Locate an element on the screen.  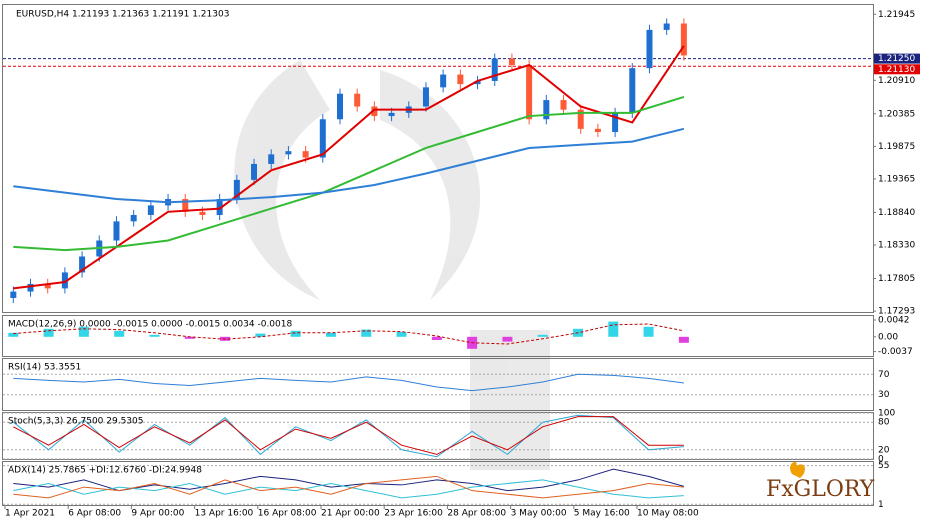
brand-logo: FxGLORY is located at coordinates (820, 481).